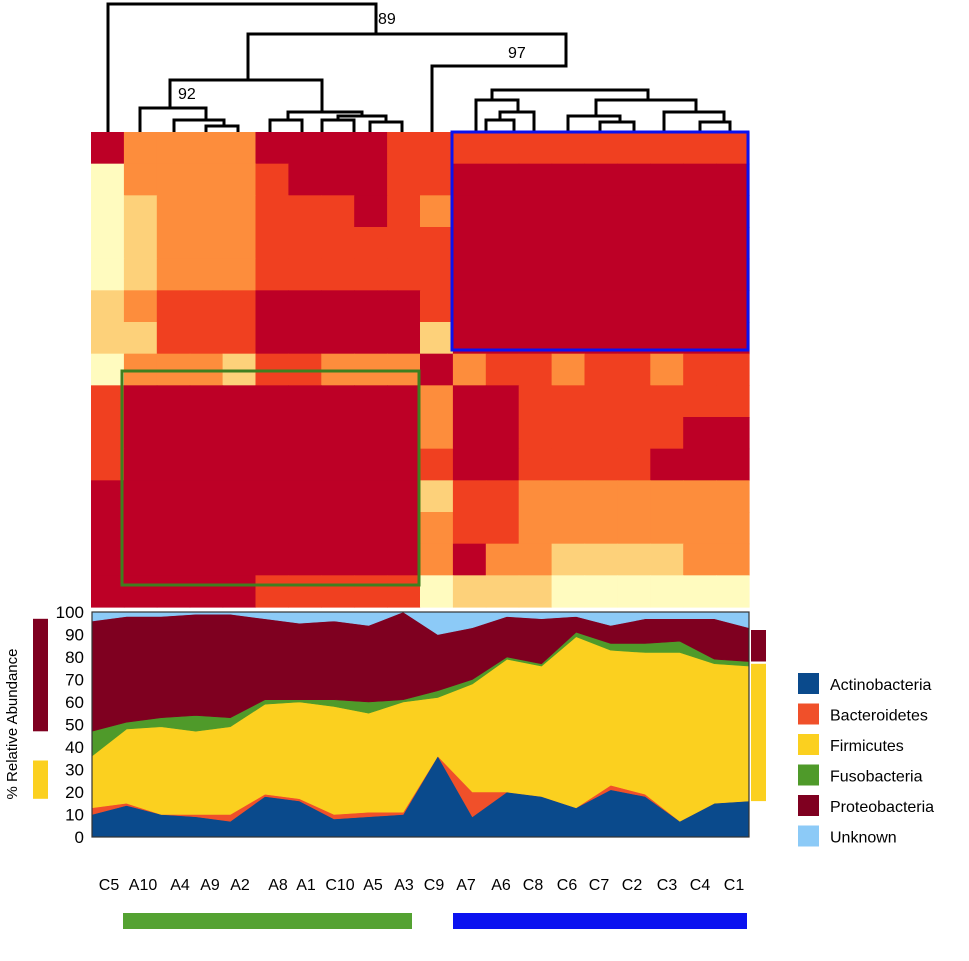 The width and height of the screenshot is (969, 961). Describe the element at coordinates (70, 612) in the screenshot. I see `y-tick-label: 100` at that location.